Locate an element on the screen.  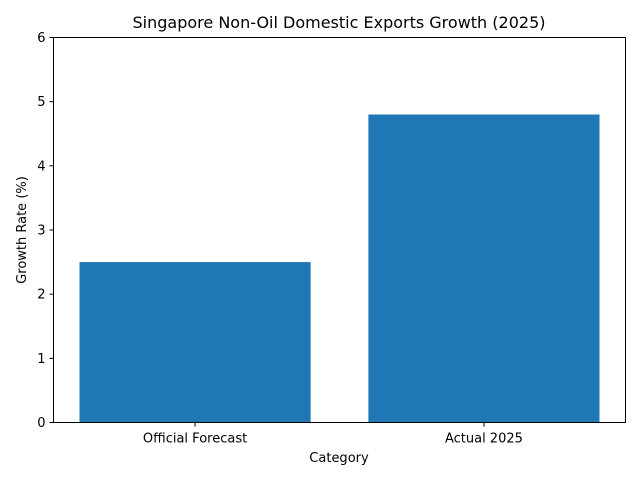
y-tick-label: 3 is located at coordinates (41, 231).